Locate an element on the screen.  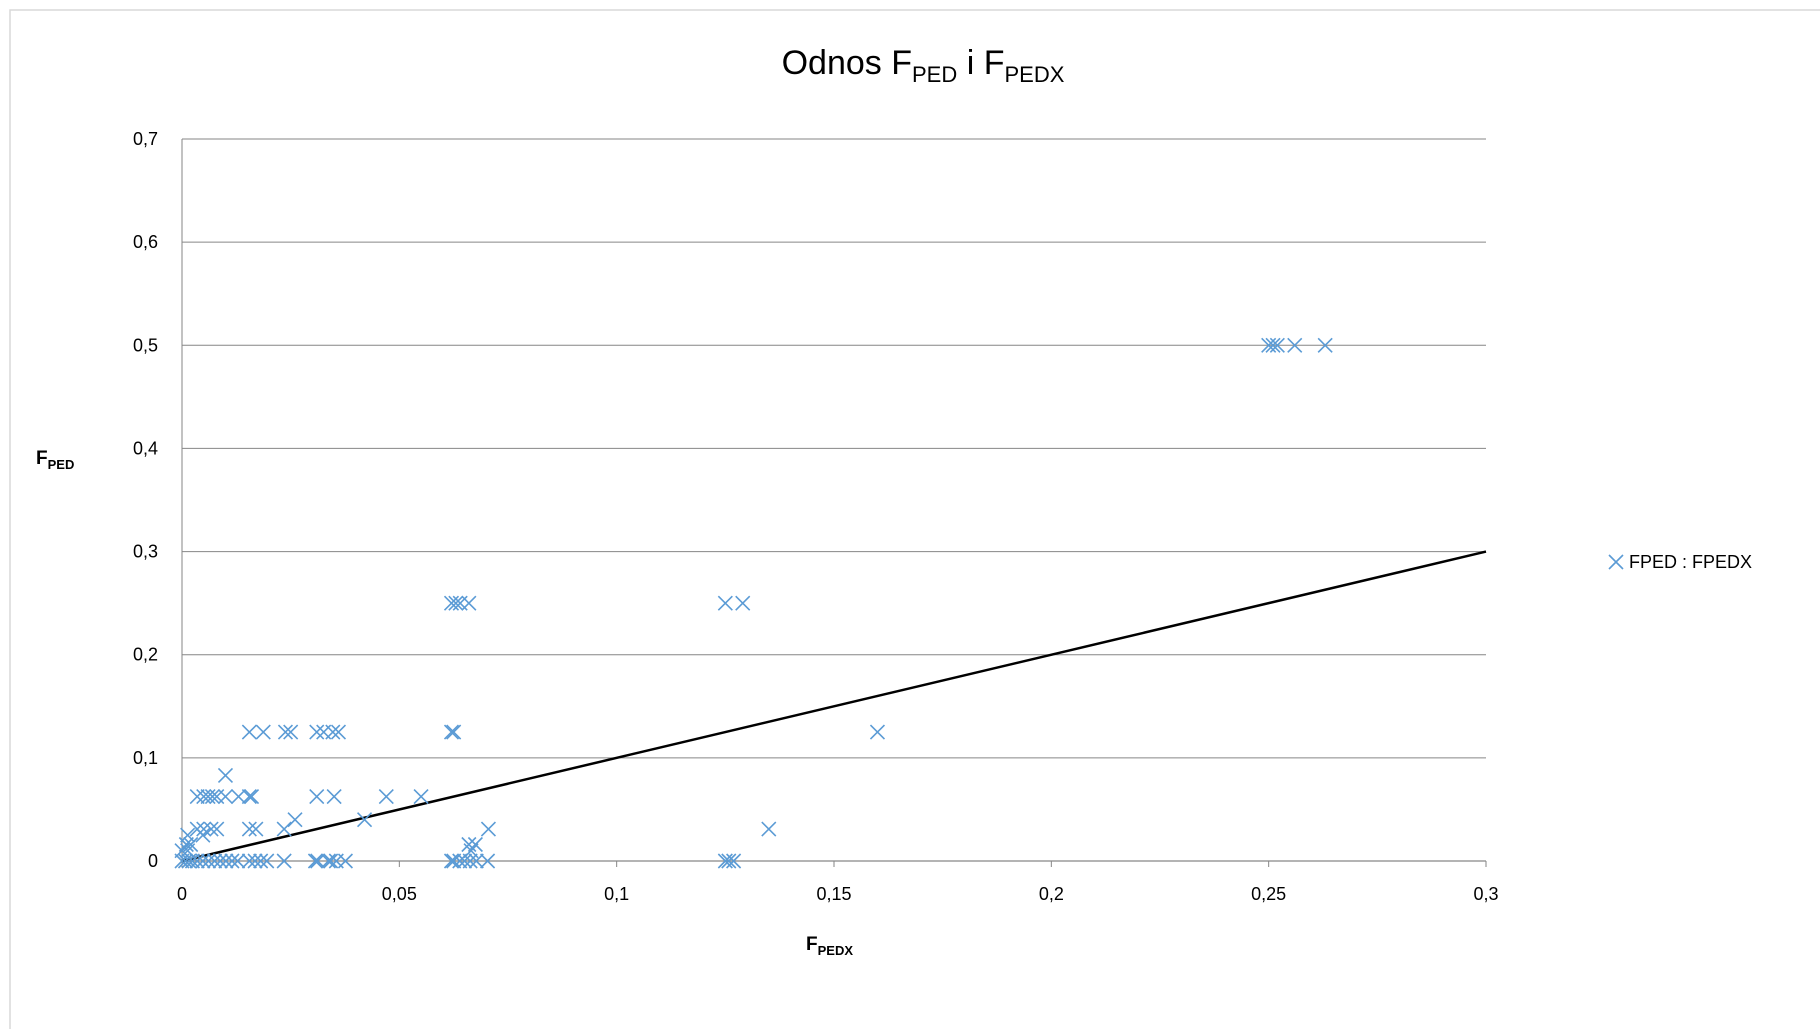
y-tick-label: 0,2 is located at coordinates (145, 655).